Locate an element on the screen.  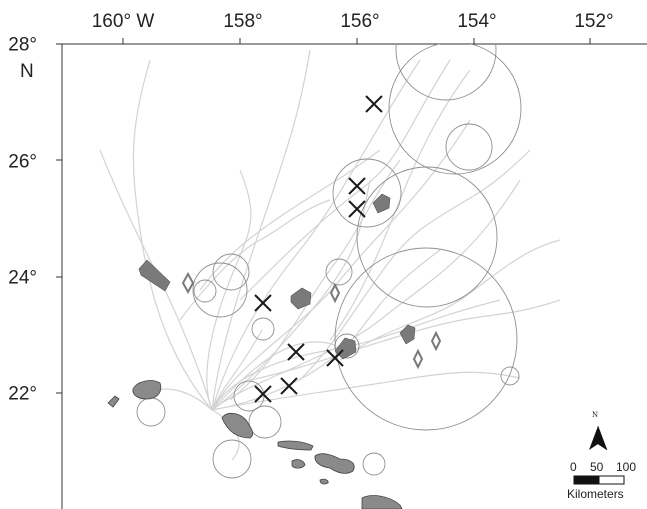
lat-label-22: 22° is located at coordinates (22, 394).